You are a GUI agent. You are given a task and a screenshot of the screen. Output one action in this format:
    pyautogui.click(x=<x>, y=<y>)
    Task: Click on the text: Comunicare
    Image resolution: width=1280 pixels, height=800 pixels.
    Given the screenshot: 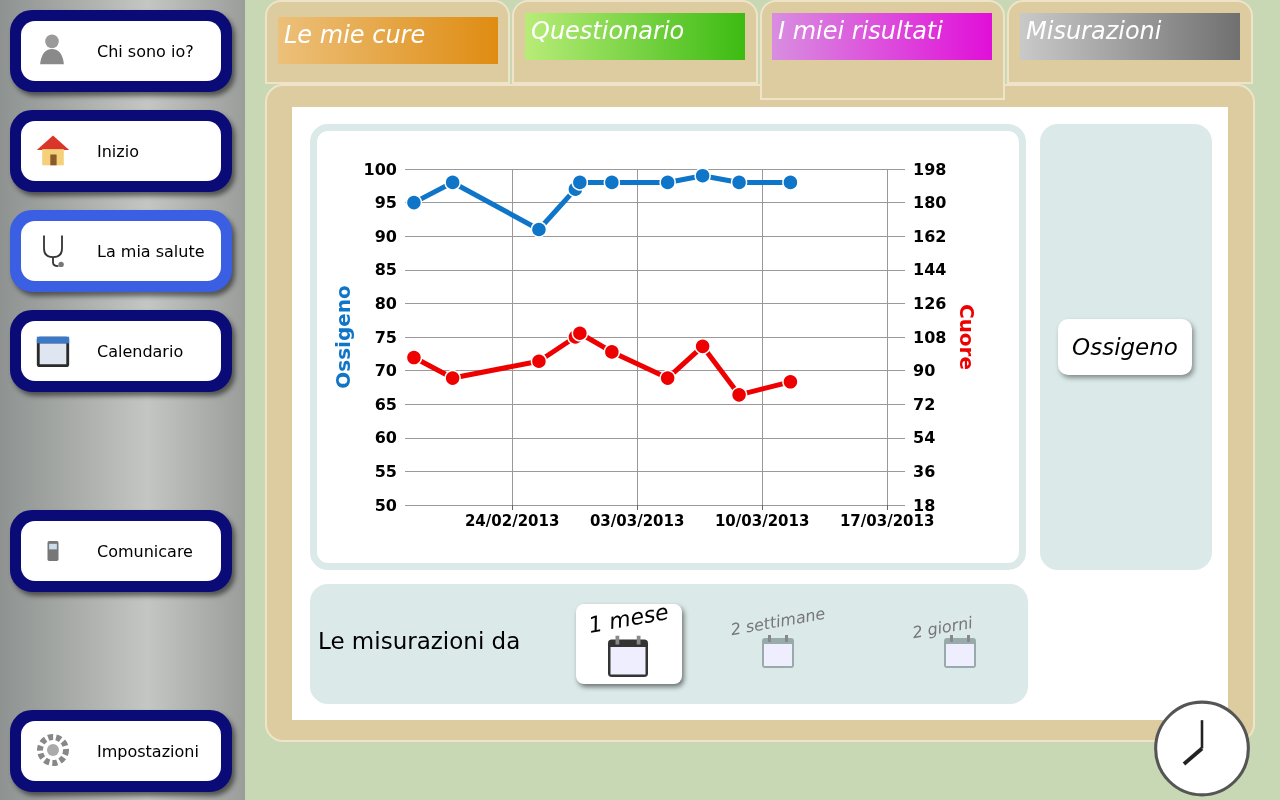 What is the action you would take?
    pyautogui.click(x=145, y=551)
    